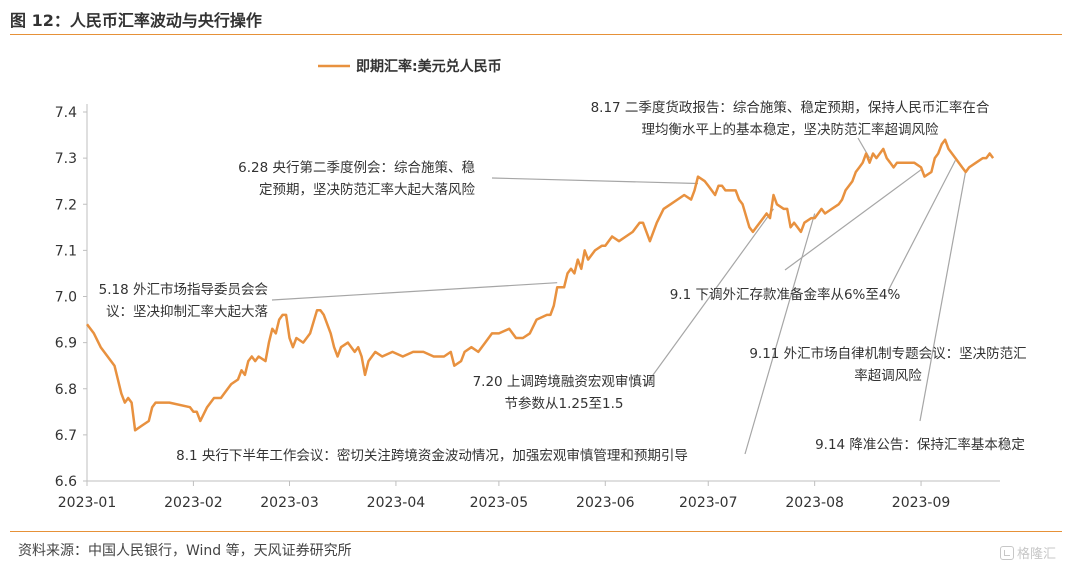  Describe the element at coordinates (66, 113) in the screenshot. I see `y-tick-label: 7.4` at that location.